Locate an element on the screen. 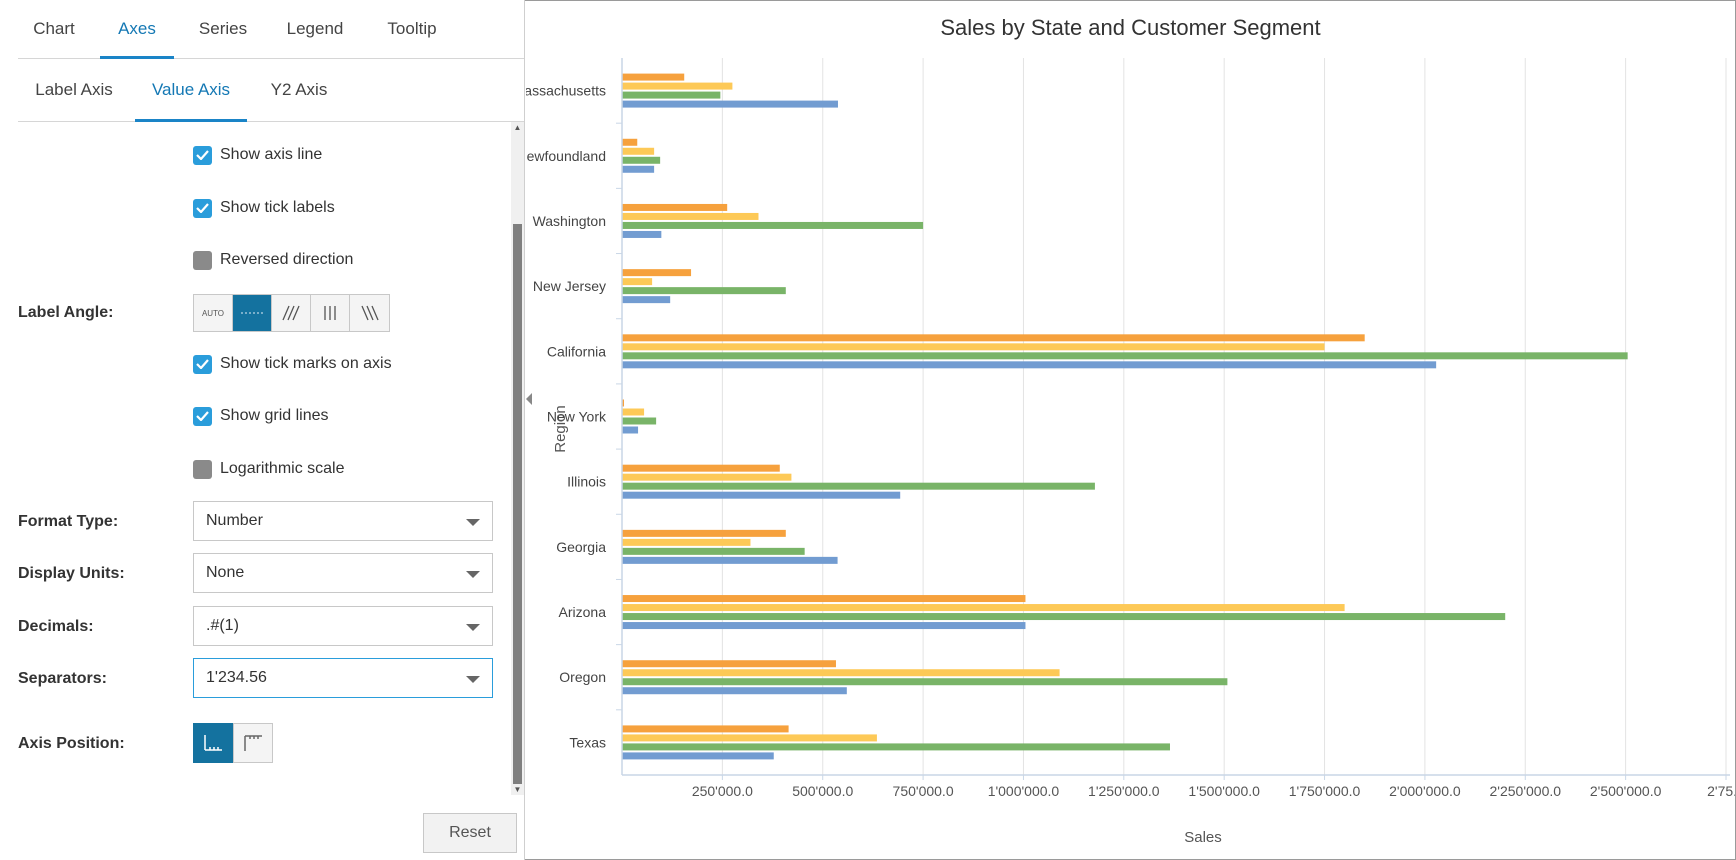 This screenshot has width=1736, height=860. angle-vertical-button is located at coordinates (330, 313).